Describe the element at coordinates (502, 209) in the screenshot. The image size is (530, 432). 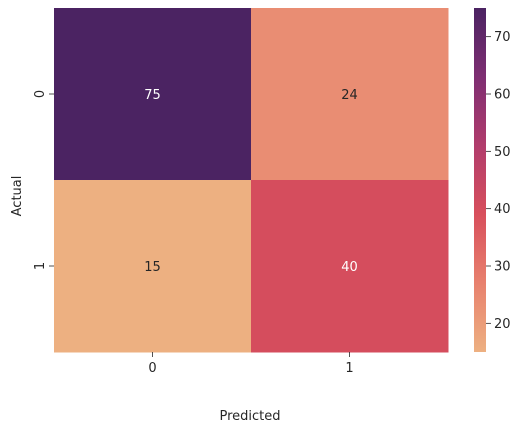
I see `colorbar-tick-label-2: 40` at that location.